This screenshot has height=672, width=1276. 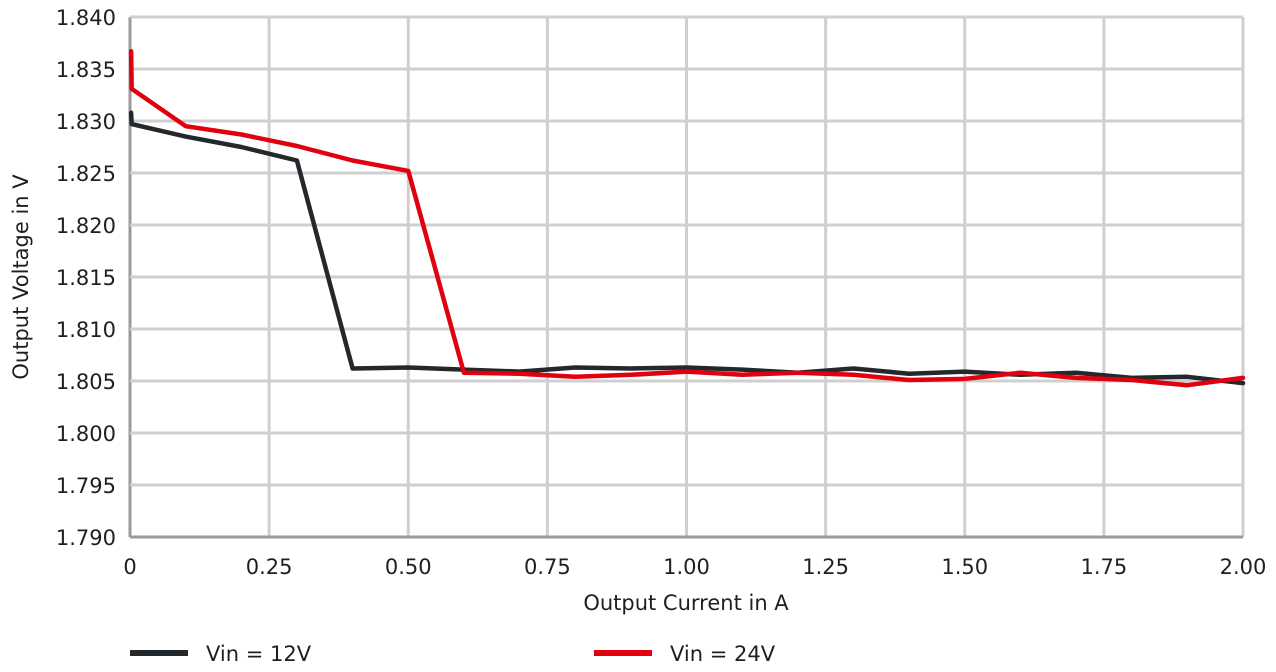 I want to click on y-axis-title: Output Voltage in V, so click(x=21, y=277).